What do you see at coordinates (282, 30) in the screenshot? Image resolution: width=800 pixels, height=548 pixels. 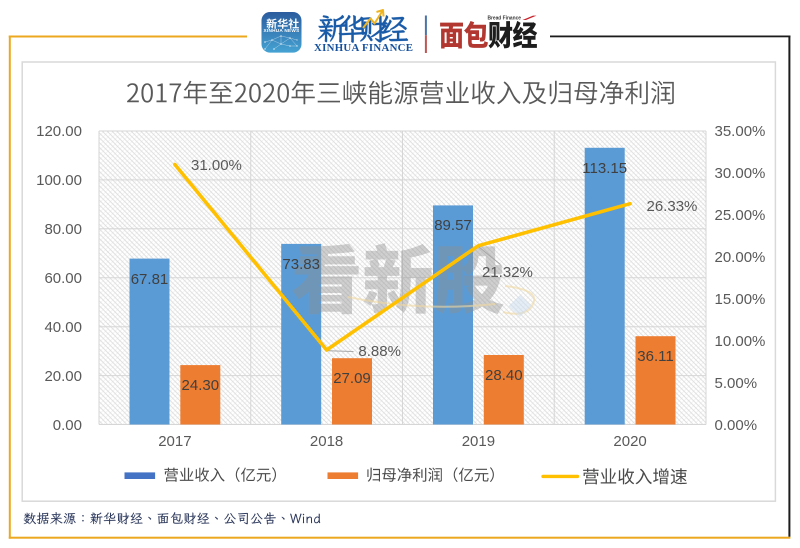 I see `svg-text: XINHUA NEWS` at bounding box center [282, 30].